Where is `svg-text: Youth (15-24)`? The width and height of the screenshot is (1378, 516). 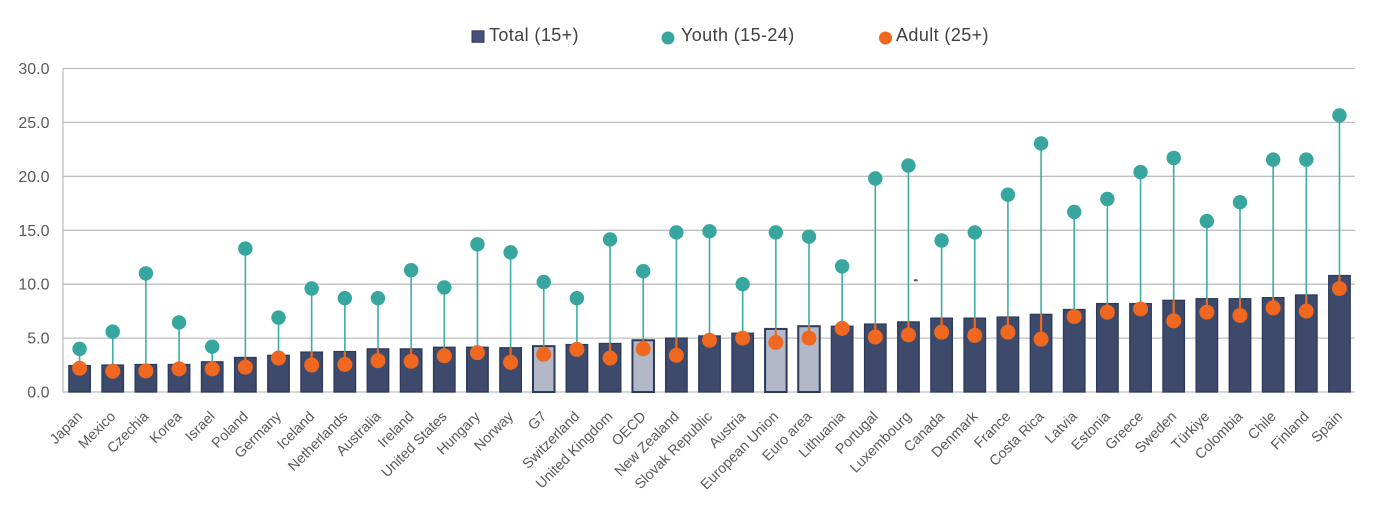 svg-text: Youth (15-24) is located at coordinates (738, 35).